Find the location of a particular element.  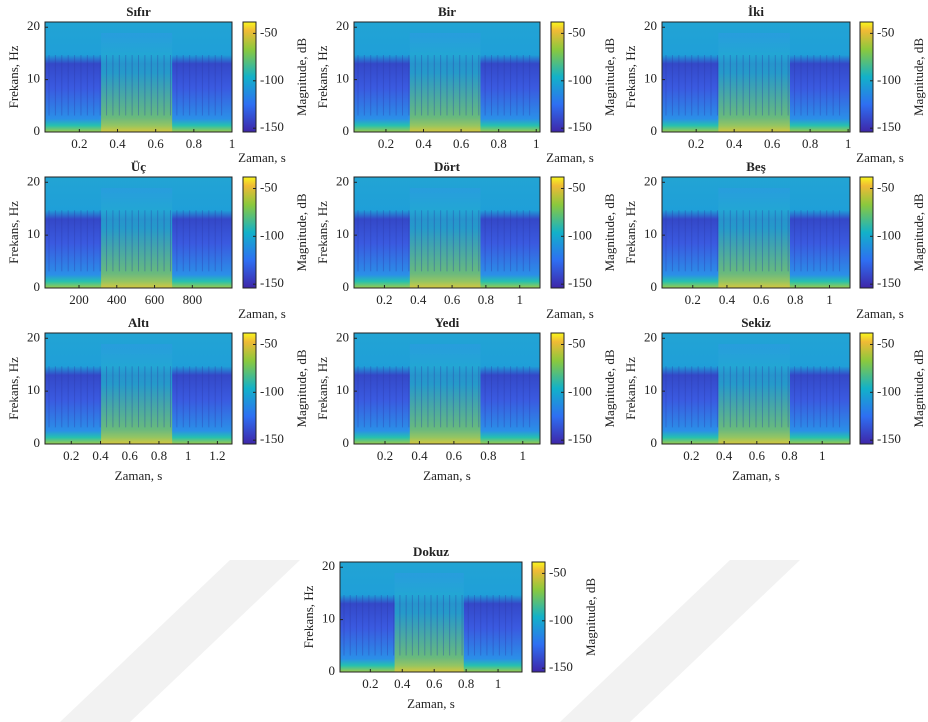

x-tick-label: 600 is located at coordinates (155, 299).